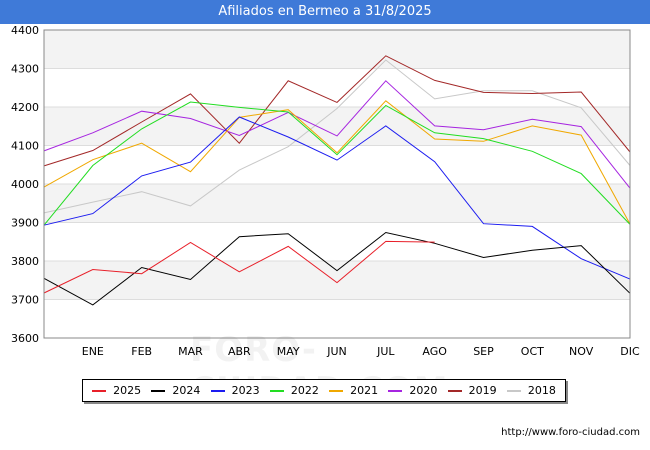 The image size is (650, 450). Describe the element at coordinates (385, 351) in the screenshot. I see `x-tick-label: JUL` at that location.